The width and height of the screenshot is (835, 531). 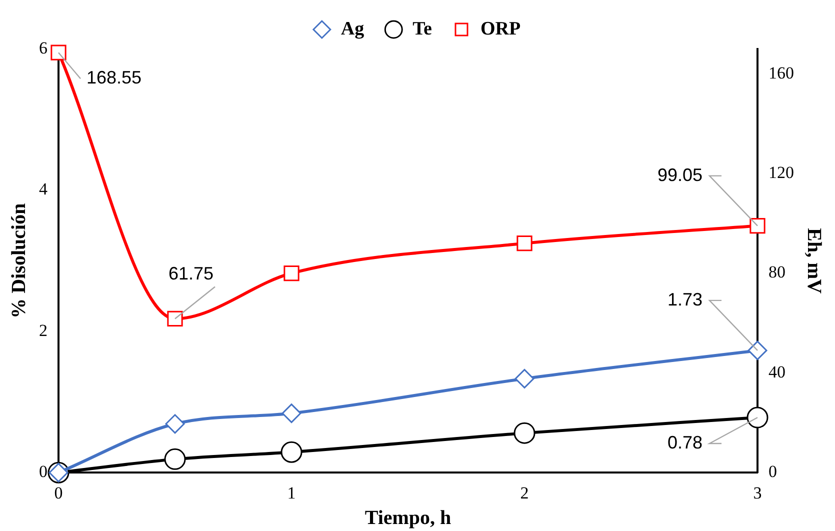 I want to click on legend-label: Te, so click(x=422, y=29).